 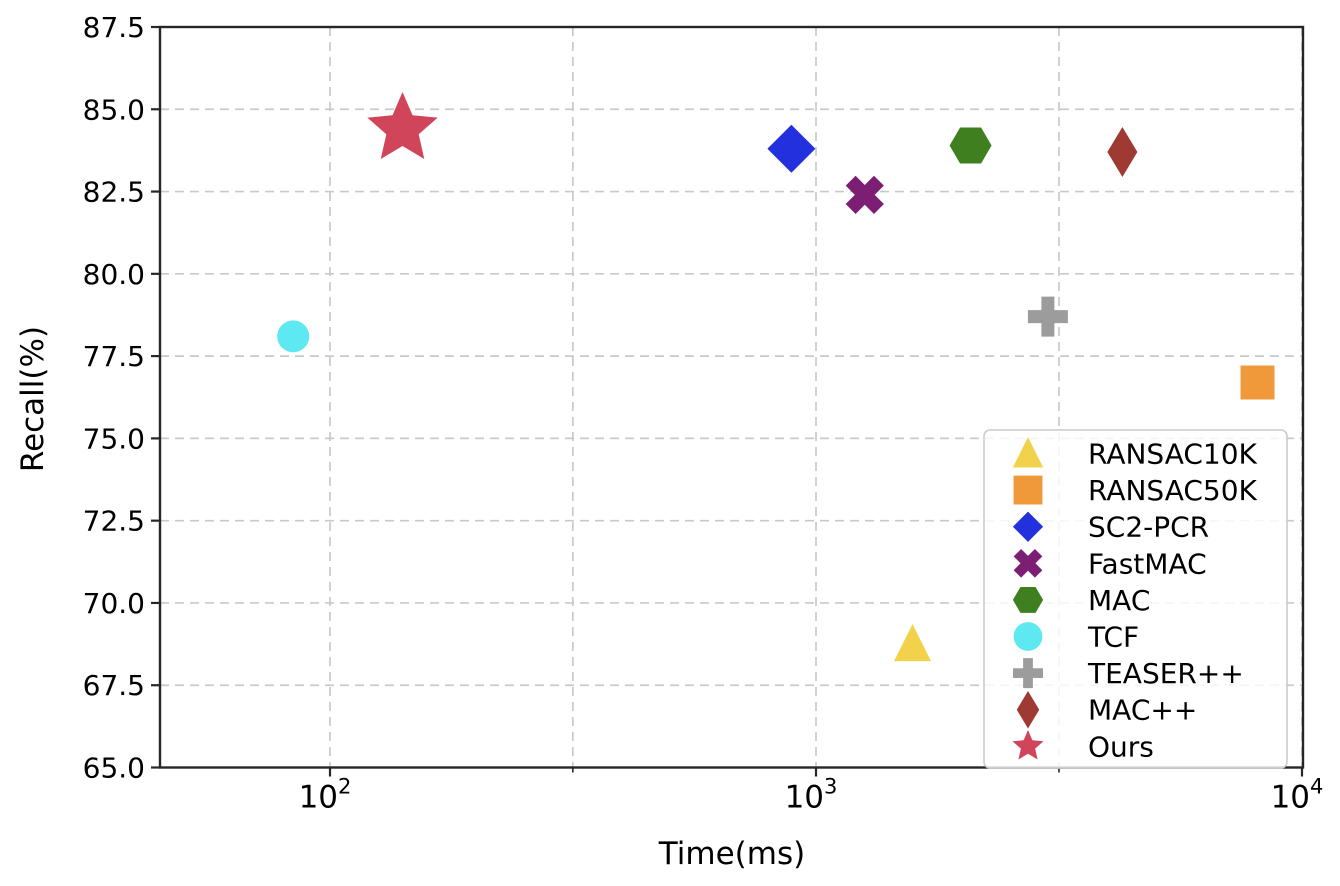 I want to click on legend-marker-hexagon-icon, so click(x=1028, y=599).